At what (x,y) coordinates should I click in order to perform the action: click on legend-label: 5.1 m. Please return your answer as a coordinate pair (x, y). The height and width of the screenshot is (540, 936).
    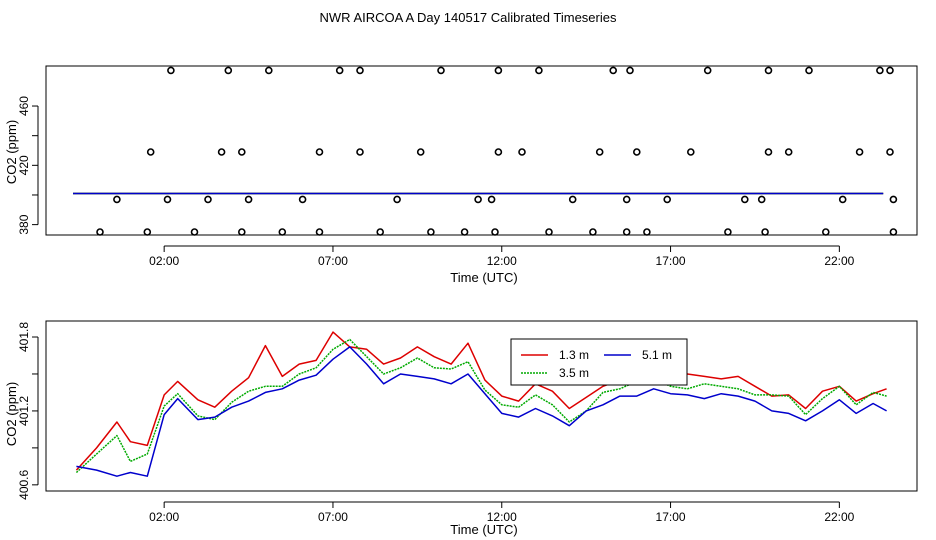
    Looking at the image, I should click on (657, 355).